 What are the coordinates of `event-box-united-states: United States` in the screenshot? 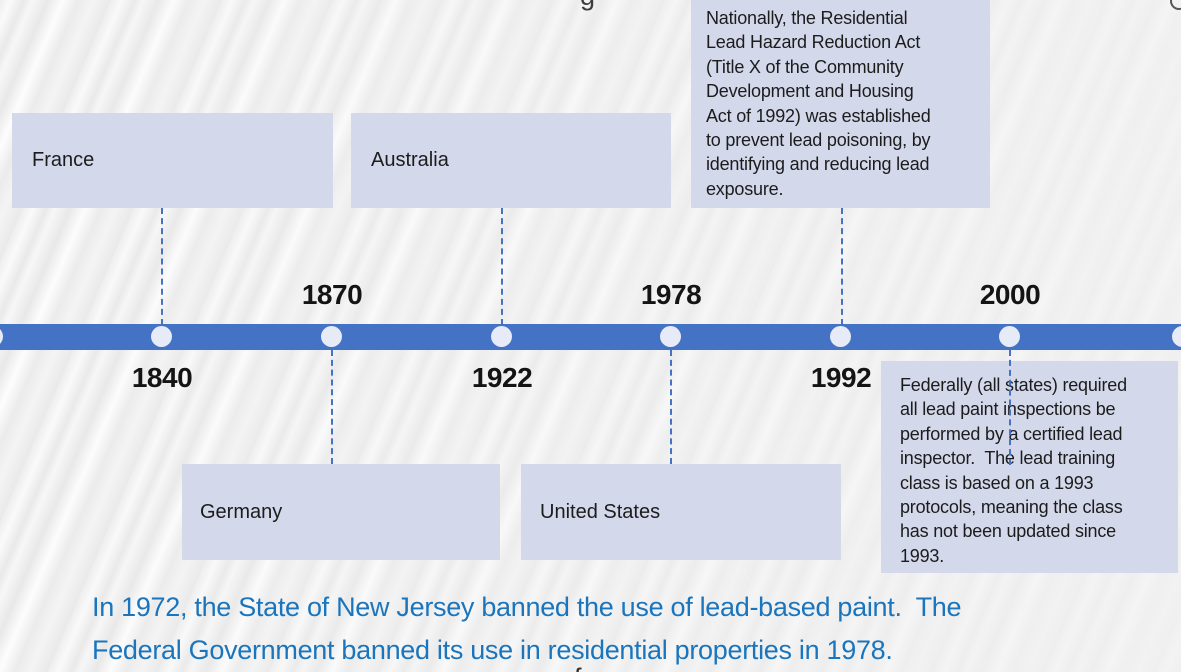 It's located at (681, 512).